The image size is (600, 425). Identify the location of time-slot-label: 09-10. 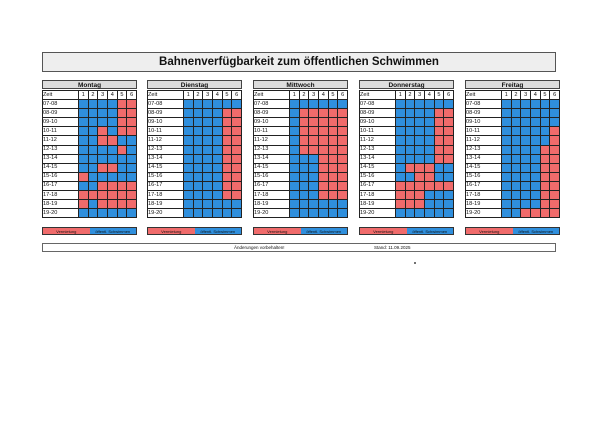
(60, 122).